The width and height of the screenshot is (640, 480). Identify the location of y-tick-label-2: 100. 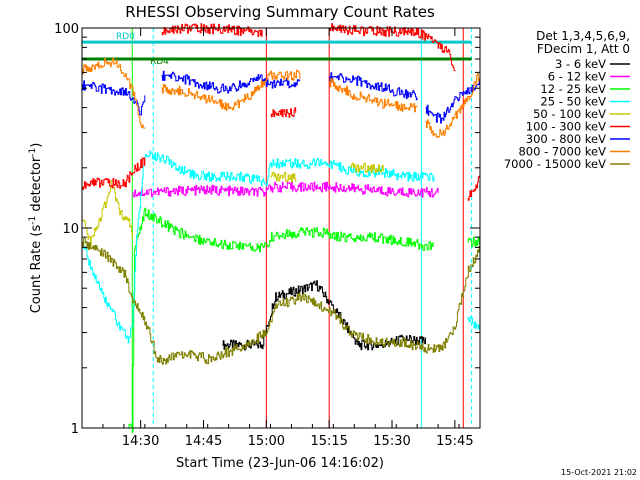
(66, 29).